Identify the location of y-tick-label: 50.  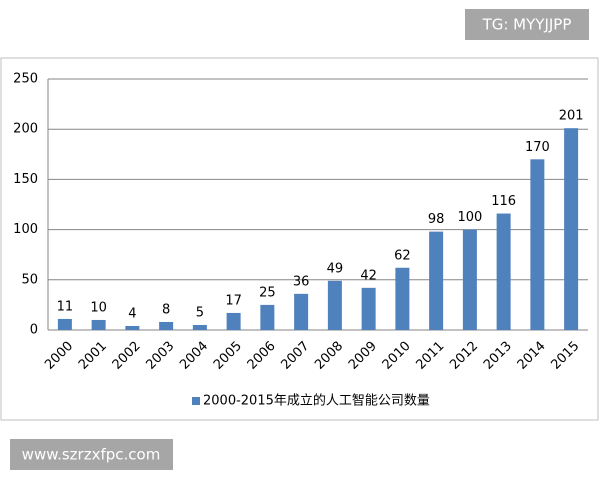
(29, 279).